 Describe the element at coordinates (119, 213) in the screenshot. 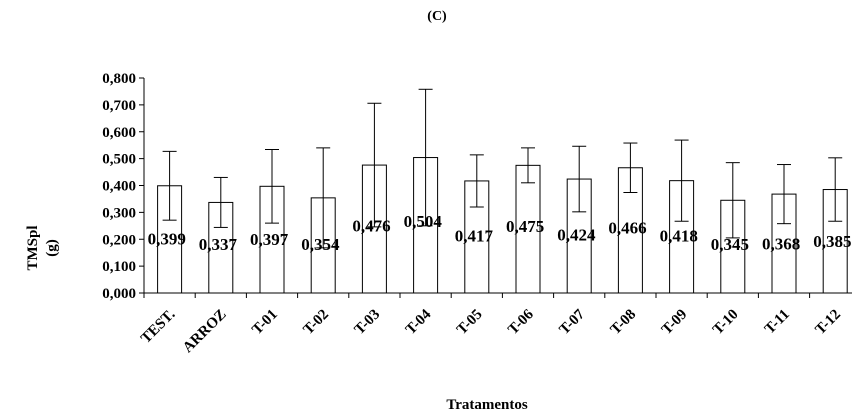

I see `y-tick-label: 0,300` at that location.